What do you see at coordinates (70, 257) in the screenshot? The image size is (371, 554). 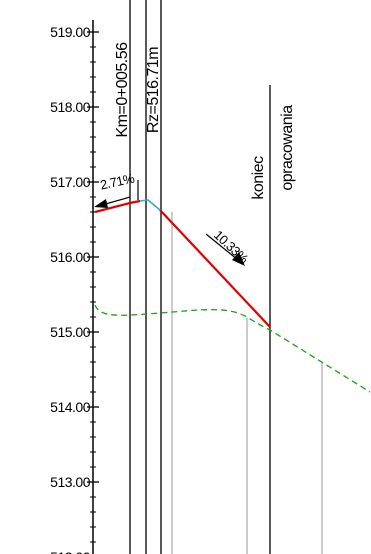 I see `axis-label: 516.00` at bounding box center [70, 257].